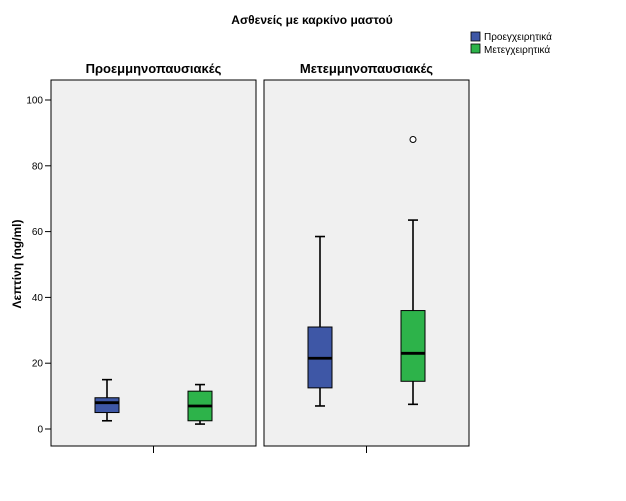 The image size is (626, 501). Describe the element at coordinates (413, 139) in the screenshot. I see `outlier-point` at that location.